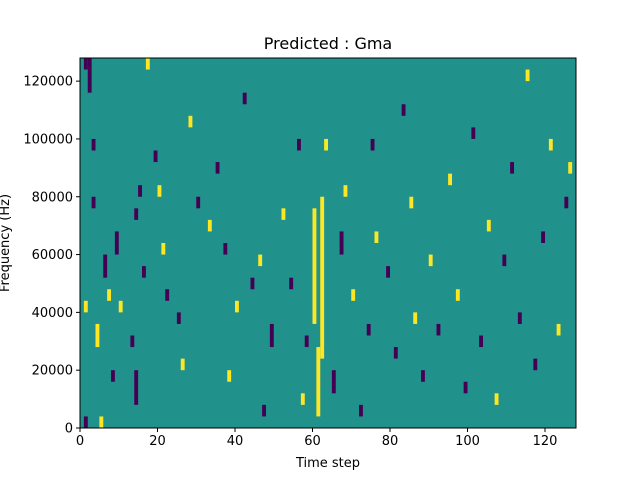 Image resolution: width=640 pixels, height=480 pixels. Describe the element at coordinates (52, 371) in the screenshot. I see `y-tick-label: 20000` at that location.